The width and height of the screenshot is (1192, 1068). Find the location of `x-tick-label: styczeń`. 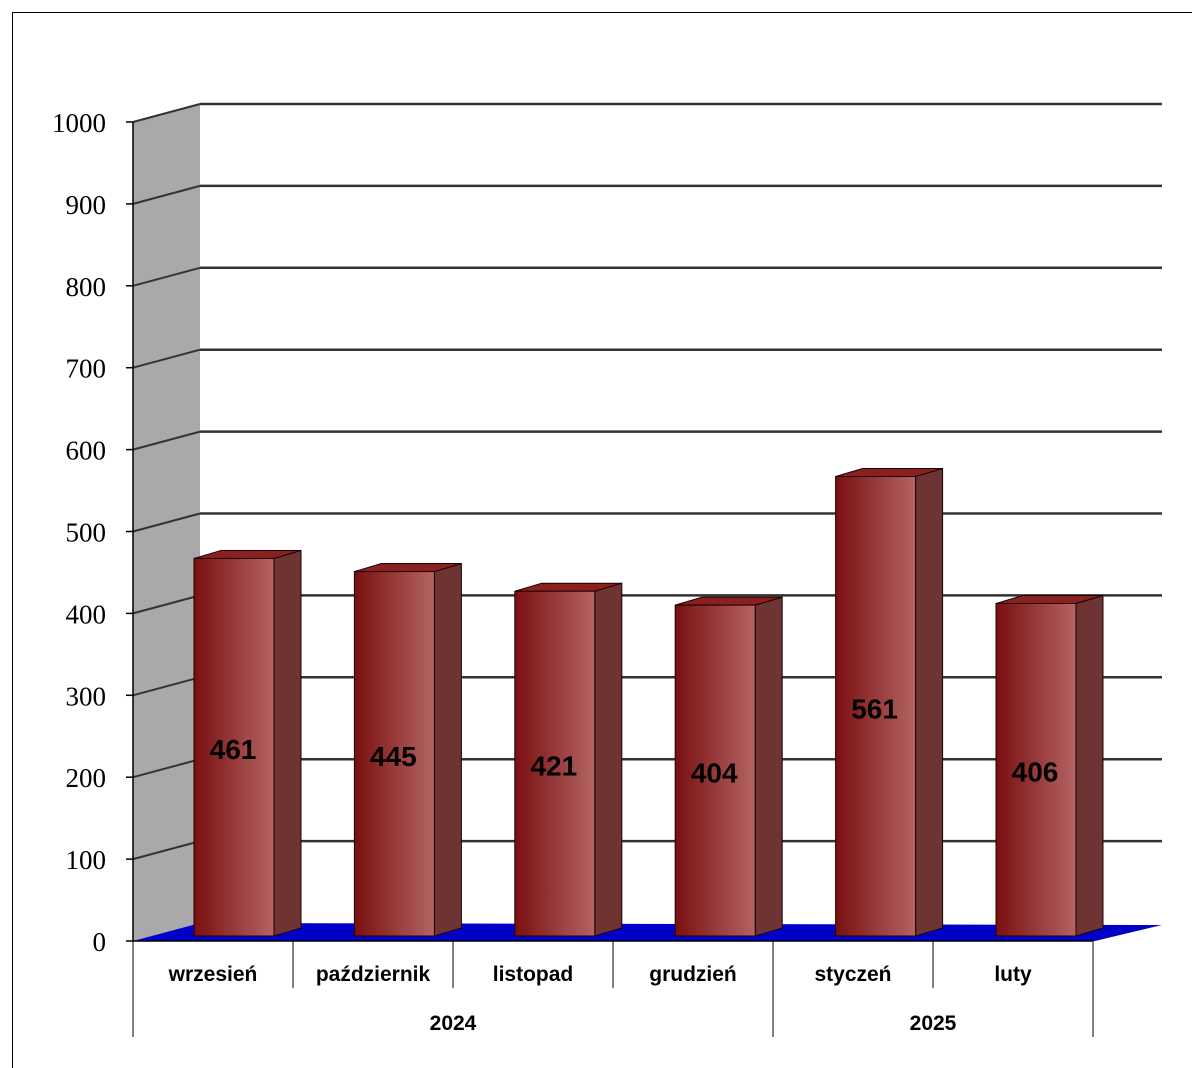

x-tick-label: styczeń is located at coordinates (852, 974).